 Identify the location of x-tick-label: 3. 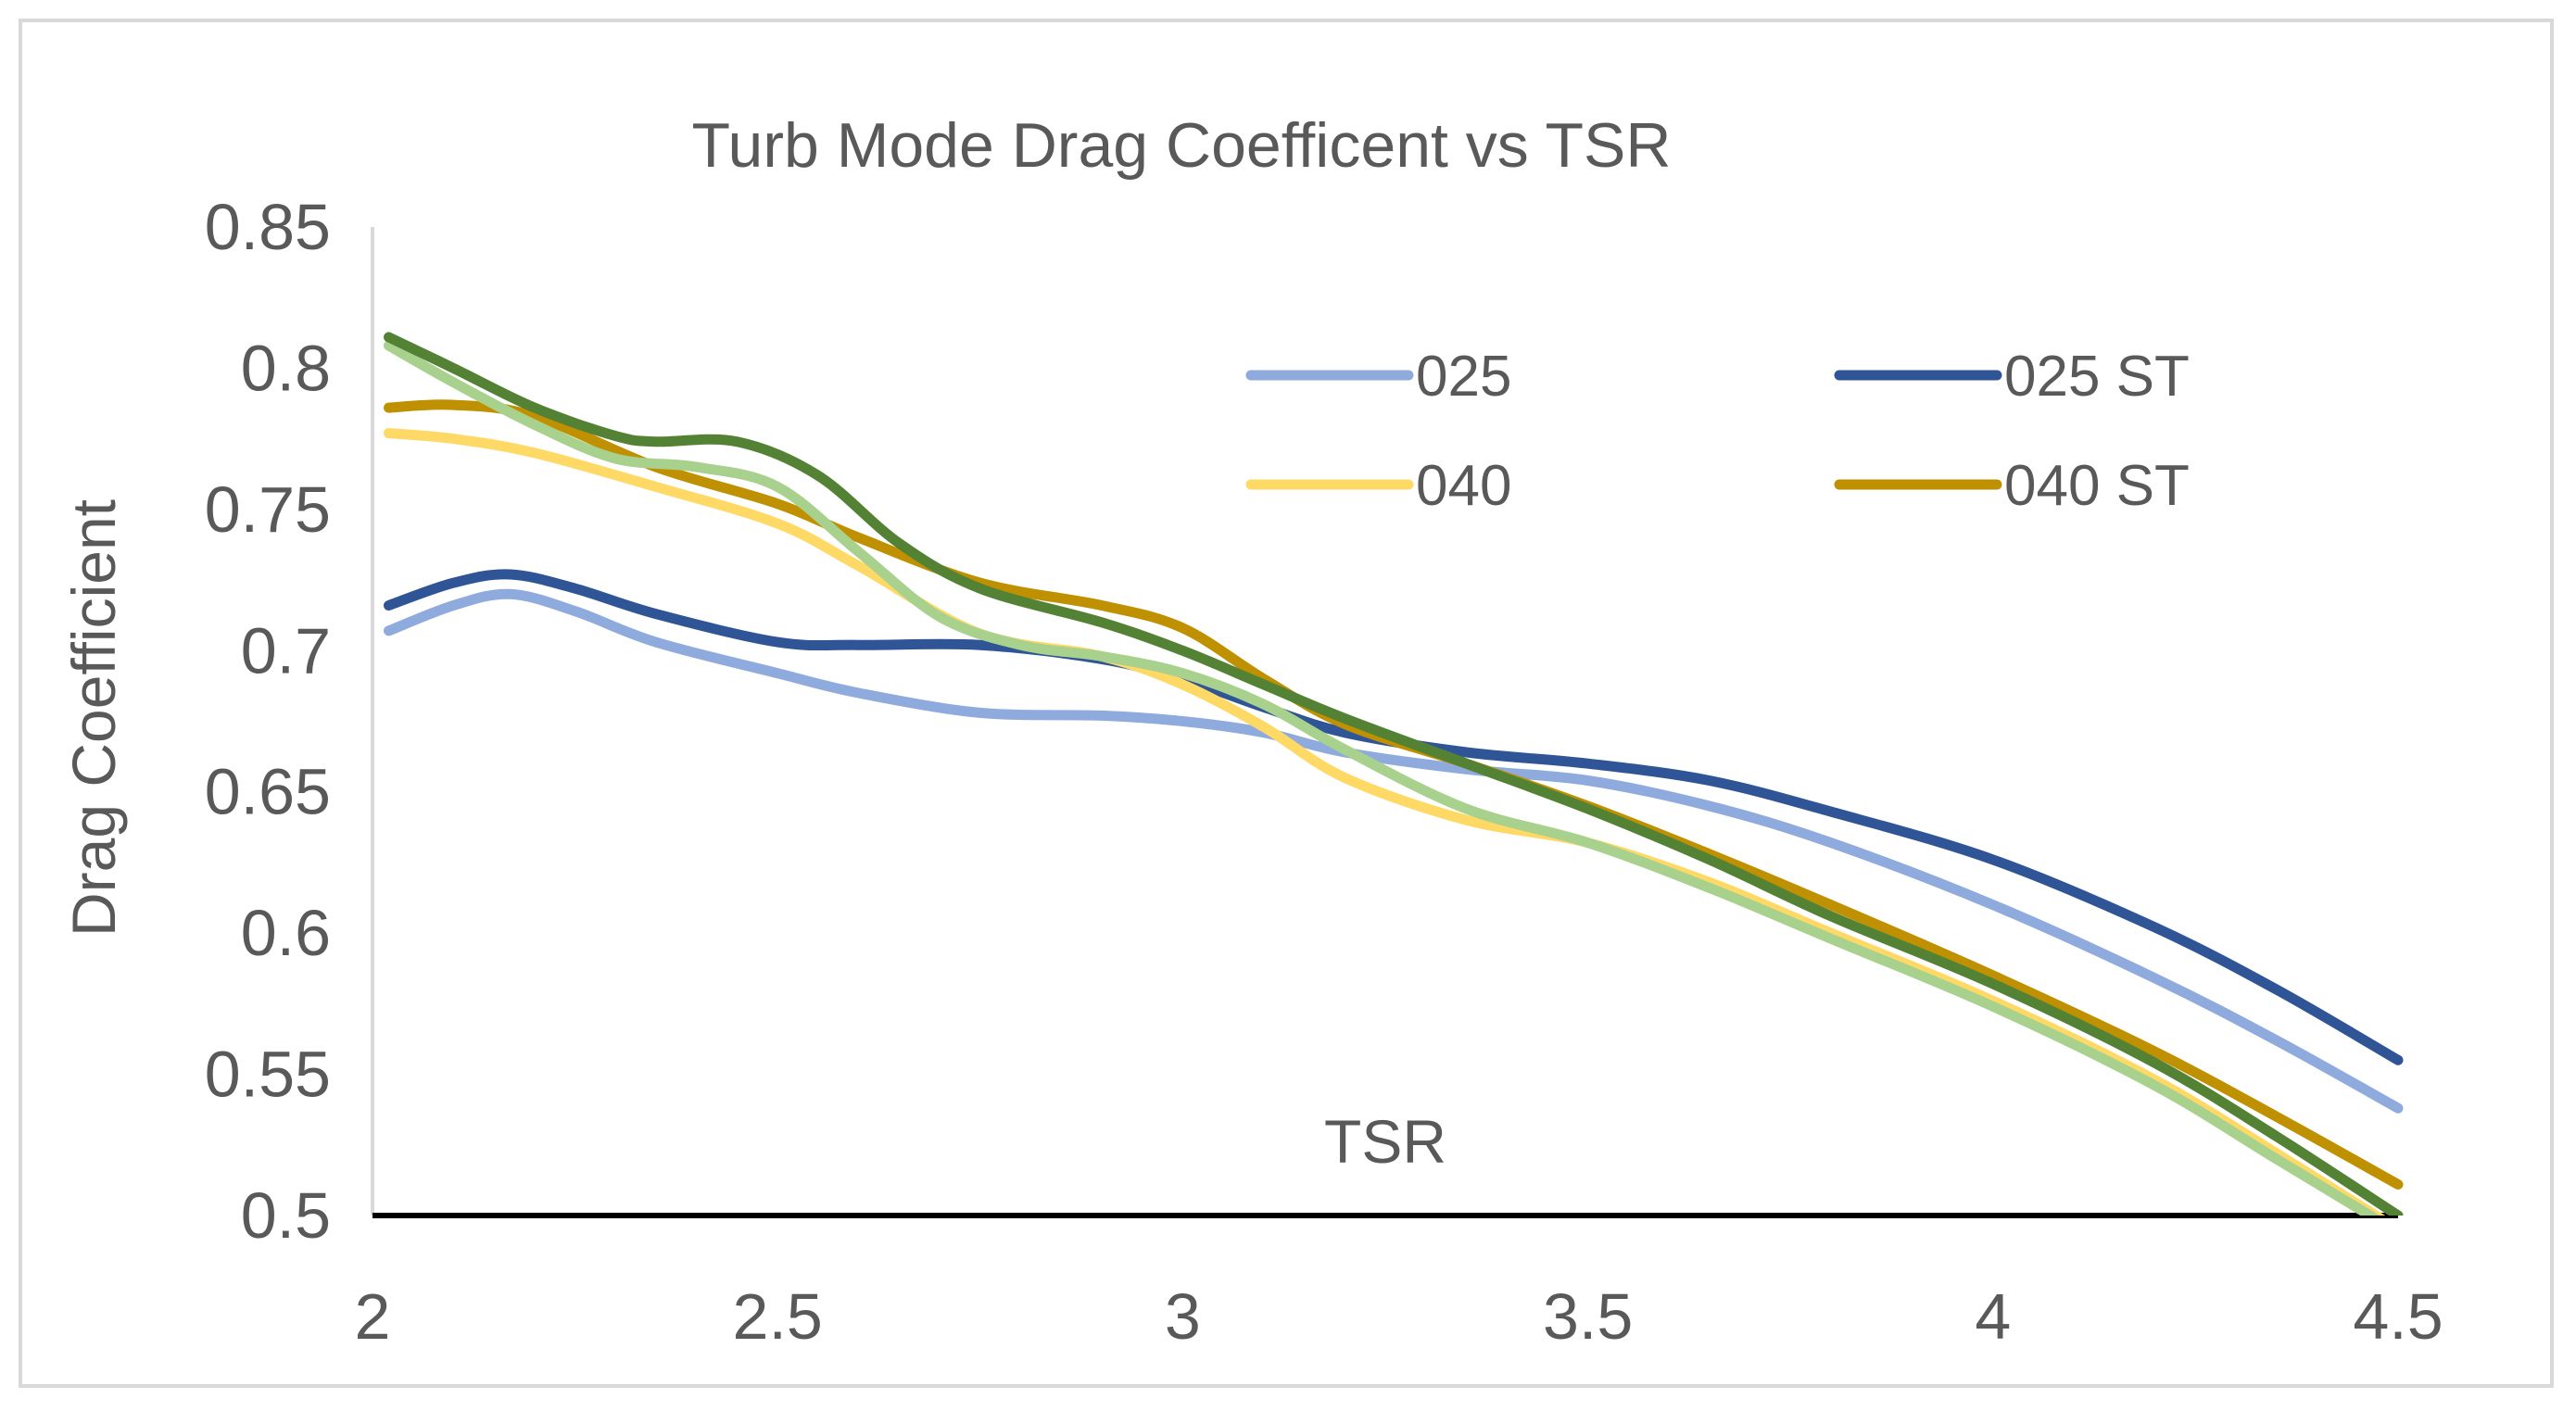
(1183, 1316).